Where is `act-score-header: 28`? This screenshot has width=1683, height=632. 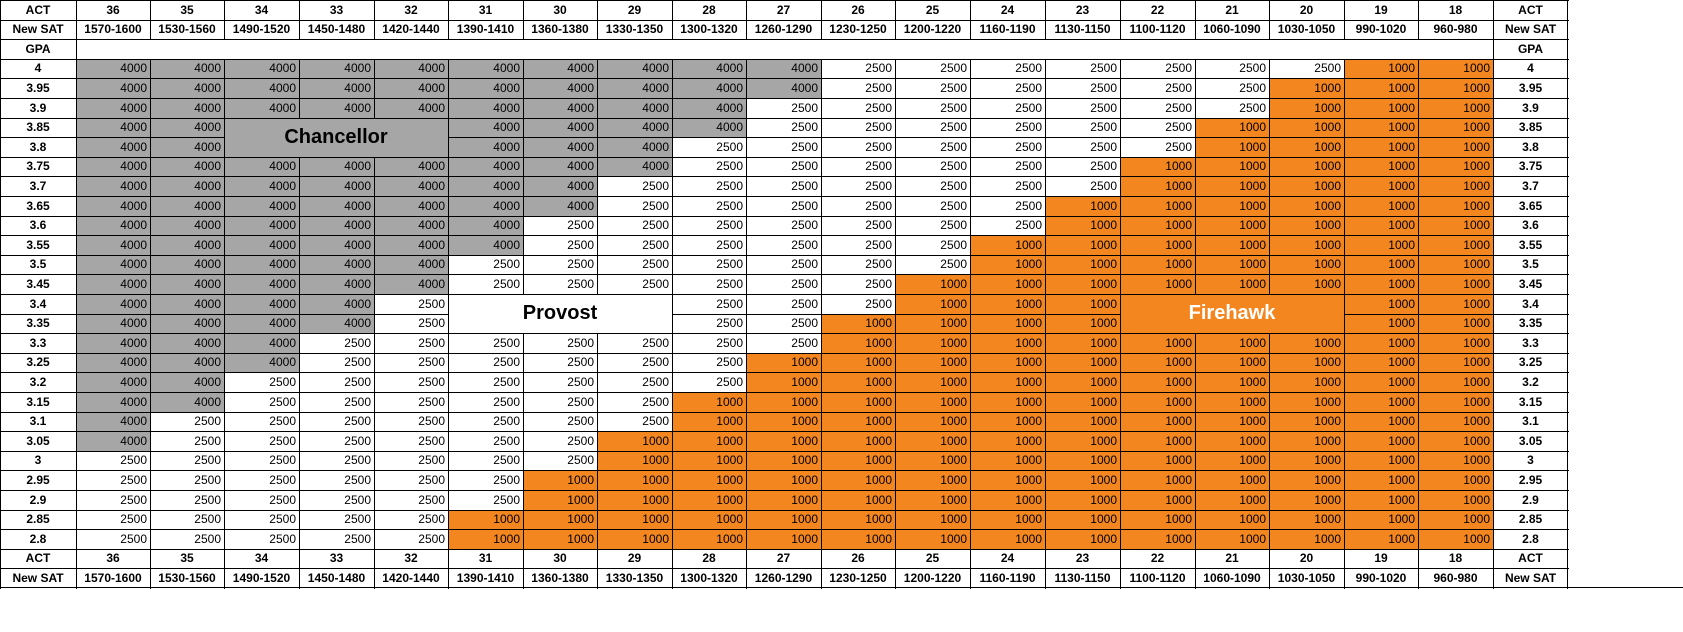
act-score-header: 28 is located at coordinates (709, 558).